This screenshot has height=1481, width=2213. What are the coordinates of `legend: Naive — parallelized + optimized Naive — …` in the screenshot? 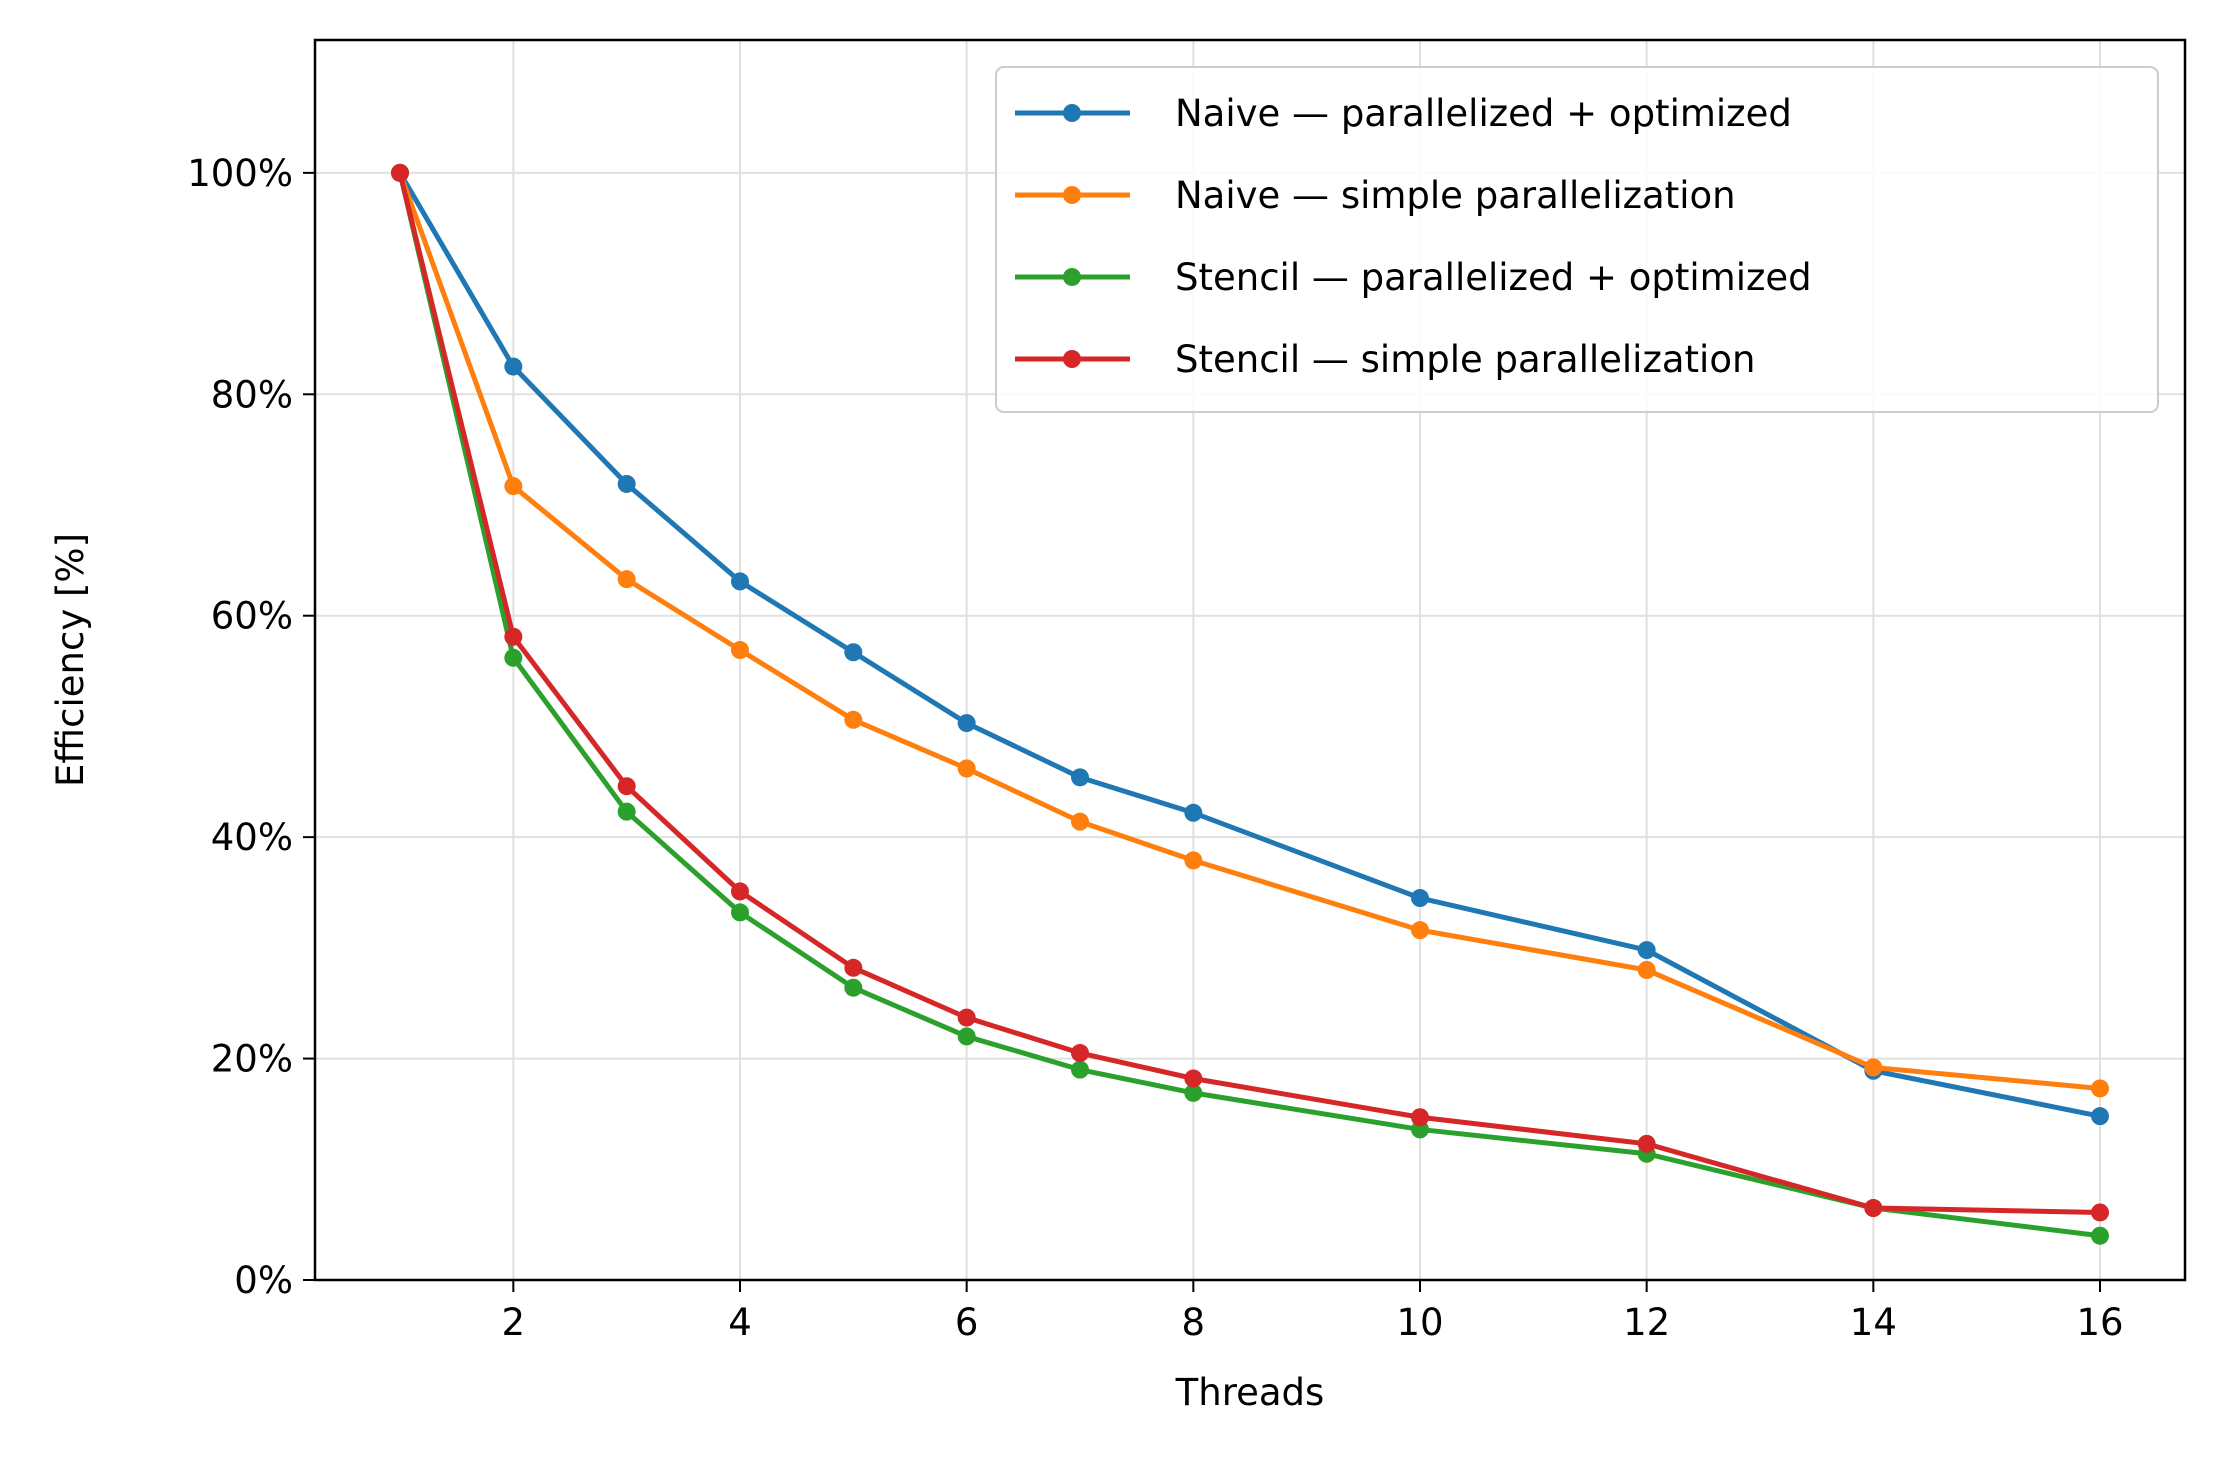 It's located at (1577, 239).